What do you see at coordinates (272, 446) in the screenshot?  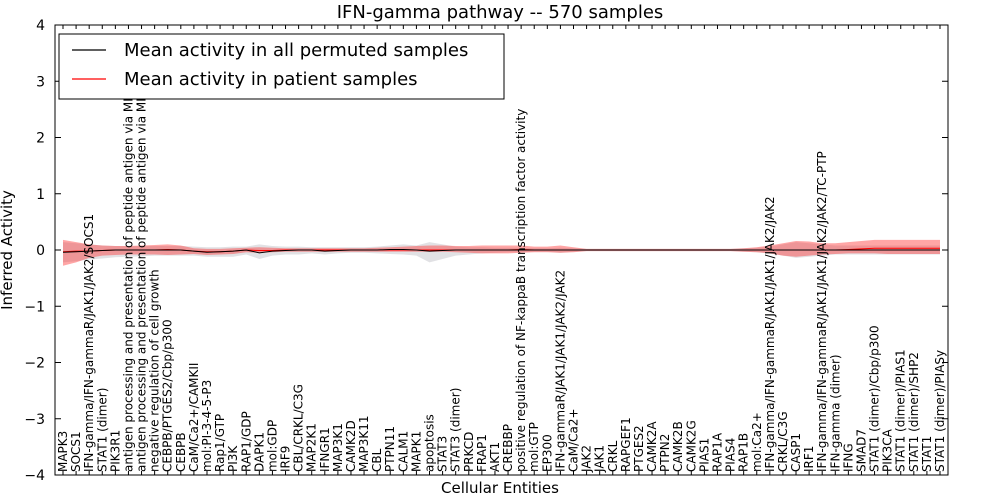 I see `category-label: mol:GDP` at bounding box center [272, 446].